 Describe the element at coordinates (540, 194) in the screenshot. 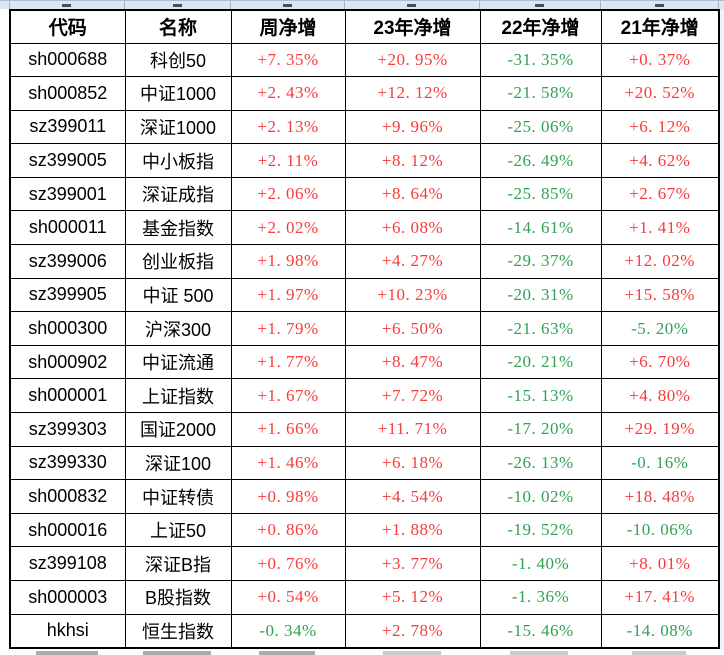

I see `cell-2022-change: -25. 85%` at that location.